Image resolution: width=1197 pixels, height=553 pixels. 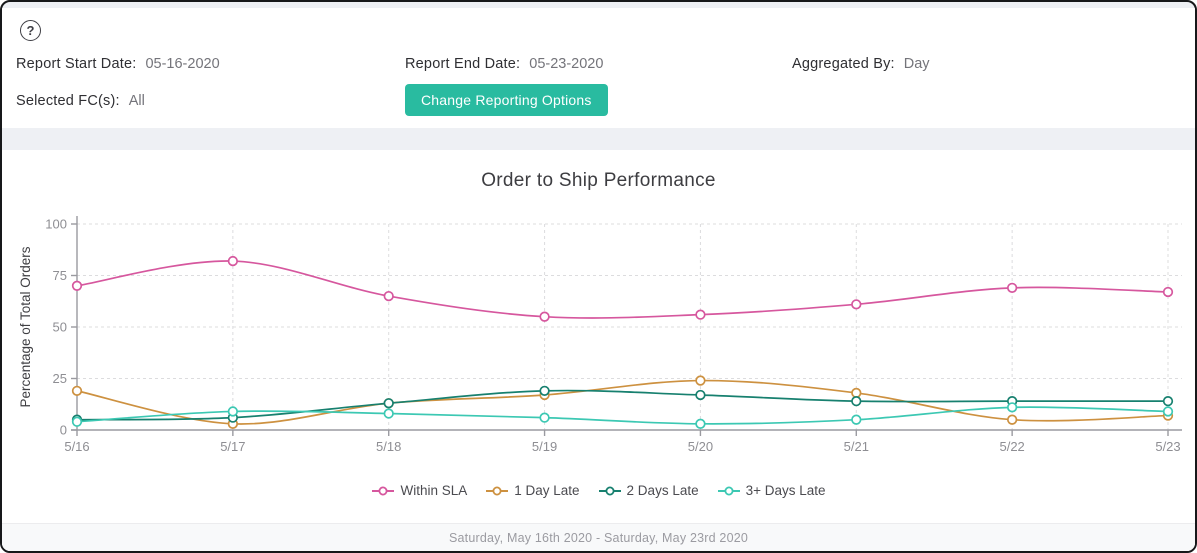 What do you see at coordinates (662, 490) in the screenshot?
I see `legend-label: 2 Days Late` at bounding box center [662, 490].